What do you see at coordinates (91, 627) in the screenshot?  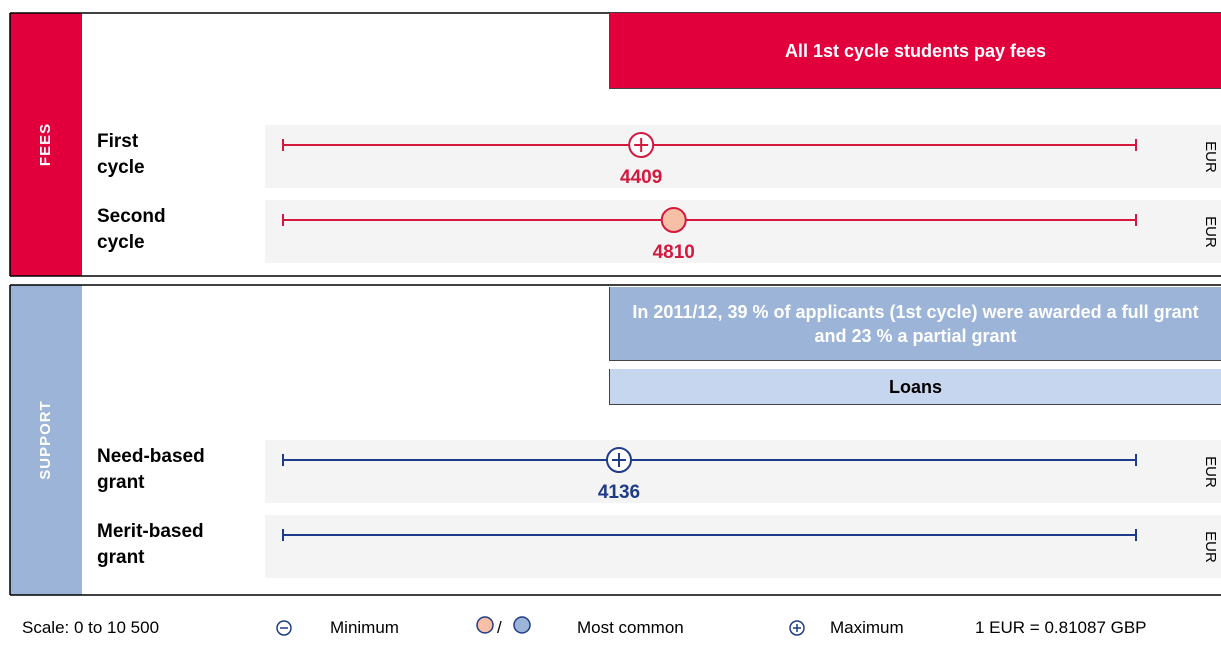 I see `legend-scale: Scale: 0 to 10 500` at bounding box center [91, 627].